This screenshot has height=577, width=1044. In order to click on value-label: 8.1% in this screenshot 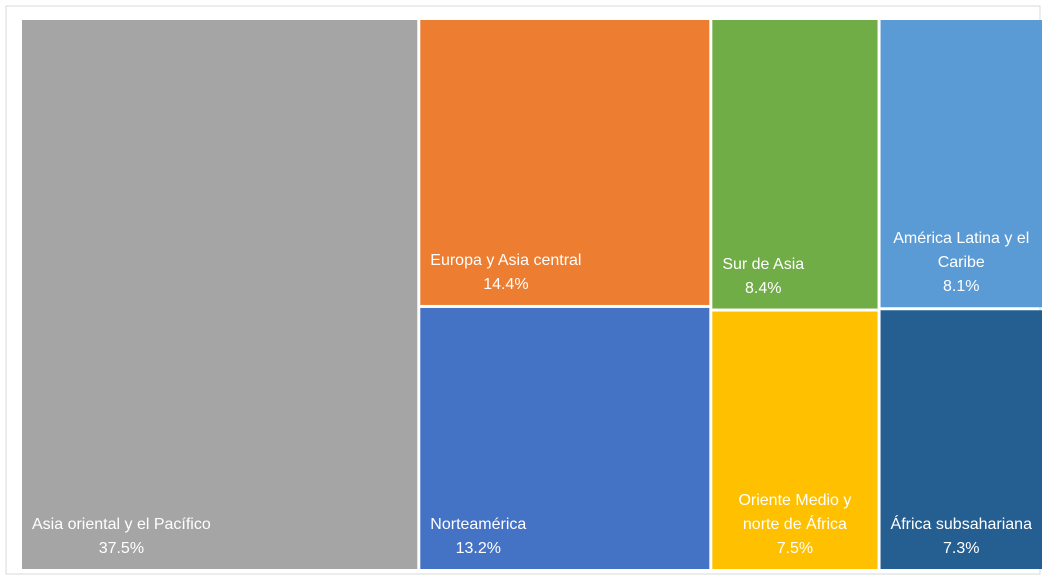, I will do `click(961, 287)`.